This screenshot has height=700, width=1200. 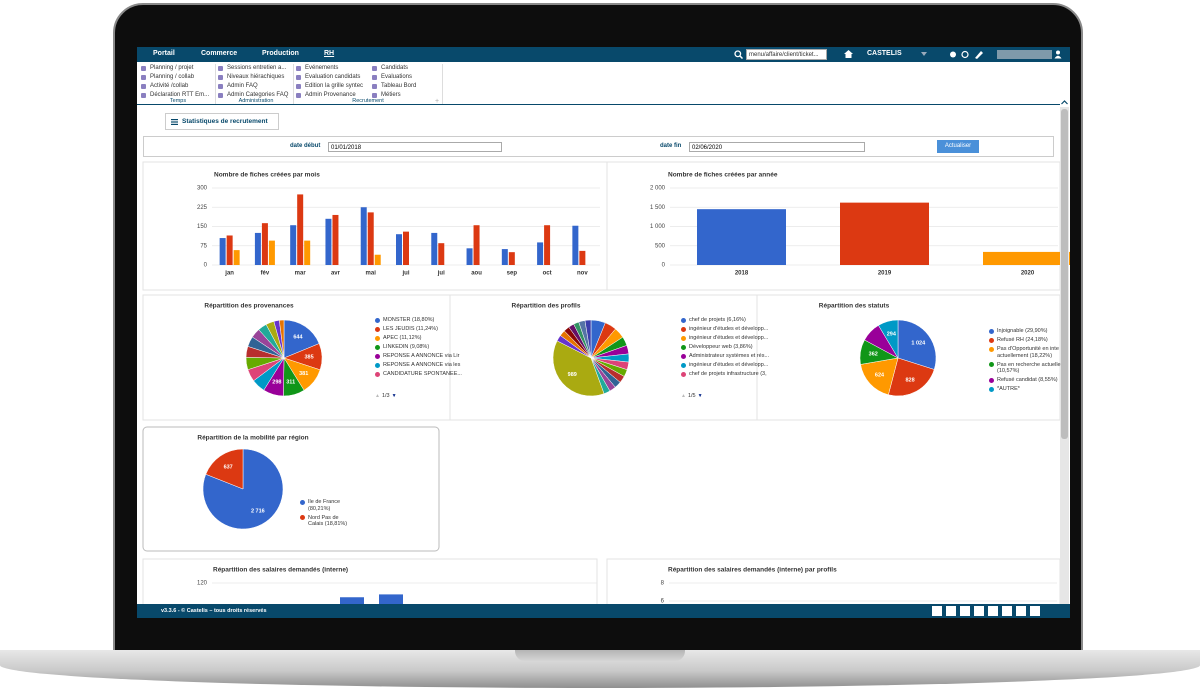 I want to click on menu-item: Tableau Bord, so click(x=399, y=86).